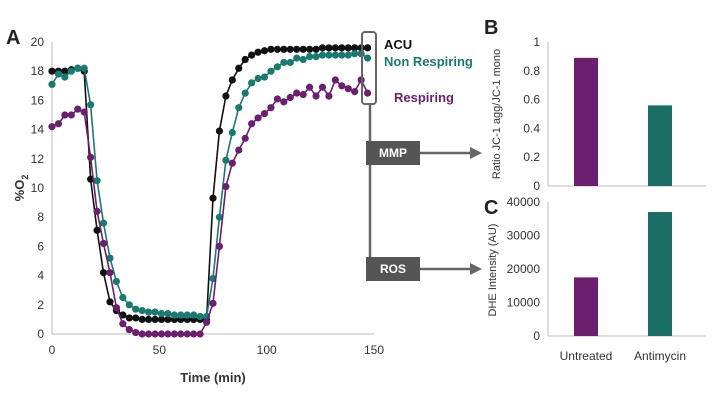 The image size is (712, 404). What do you see at coordinates (586, 356) in the screenshot?
I see `category-label-untreated: Untreated` at bounding box center [586, 356].